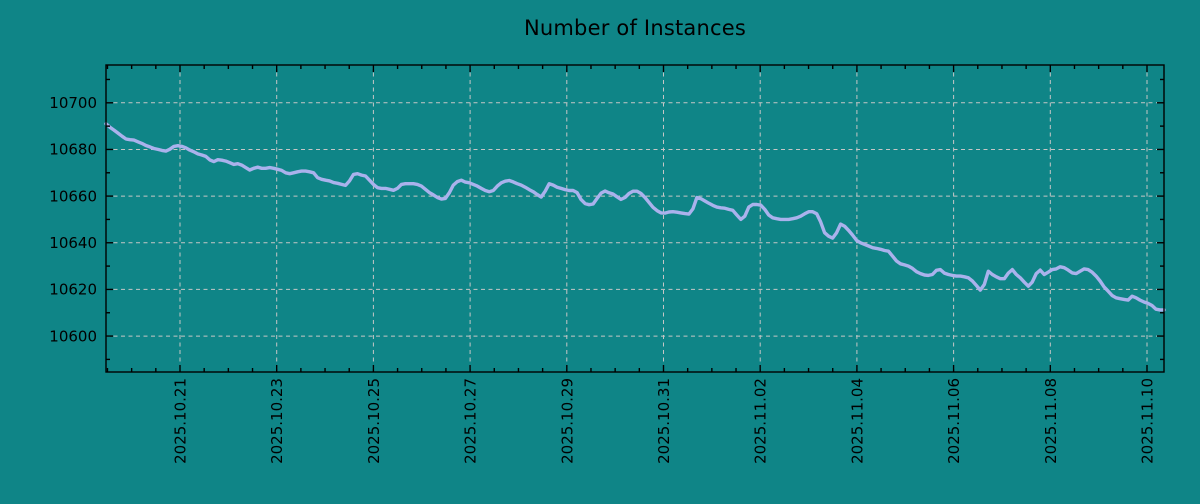 The image size is (1200, 504). Describe the element at coordinates (471, 421) in the screenshot. I see `svg-text: 2025.10.27` at that location.